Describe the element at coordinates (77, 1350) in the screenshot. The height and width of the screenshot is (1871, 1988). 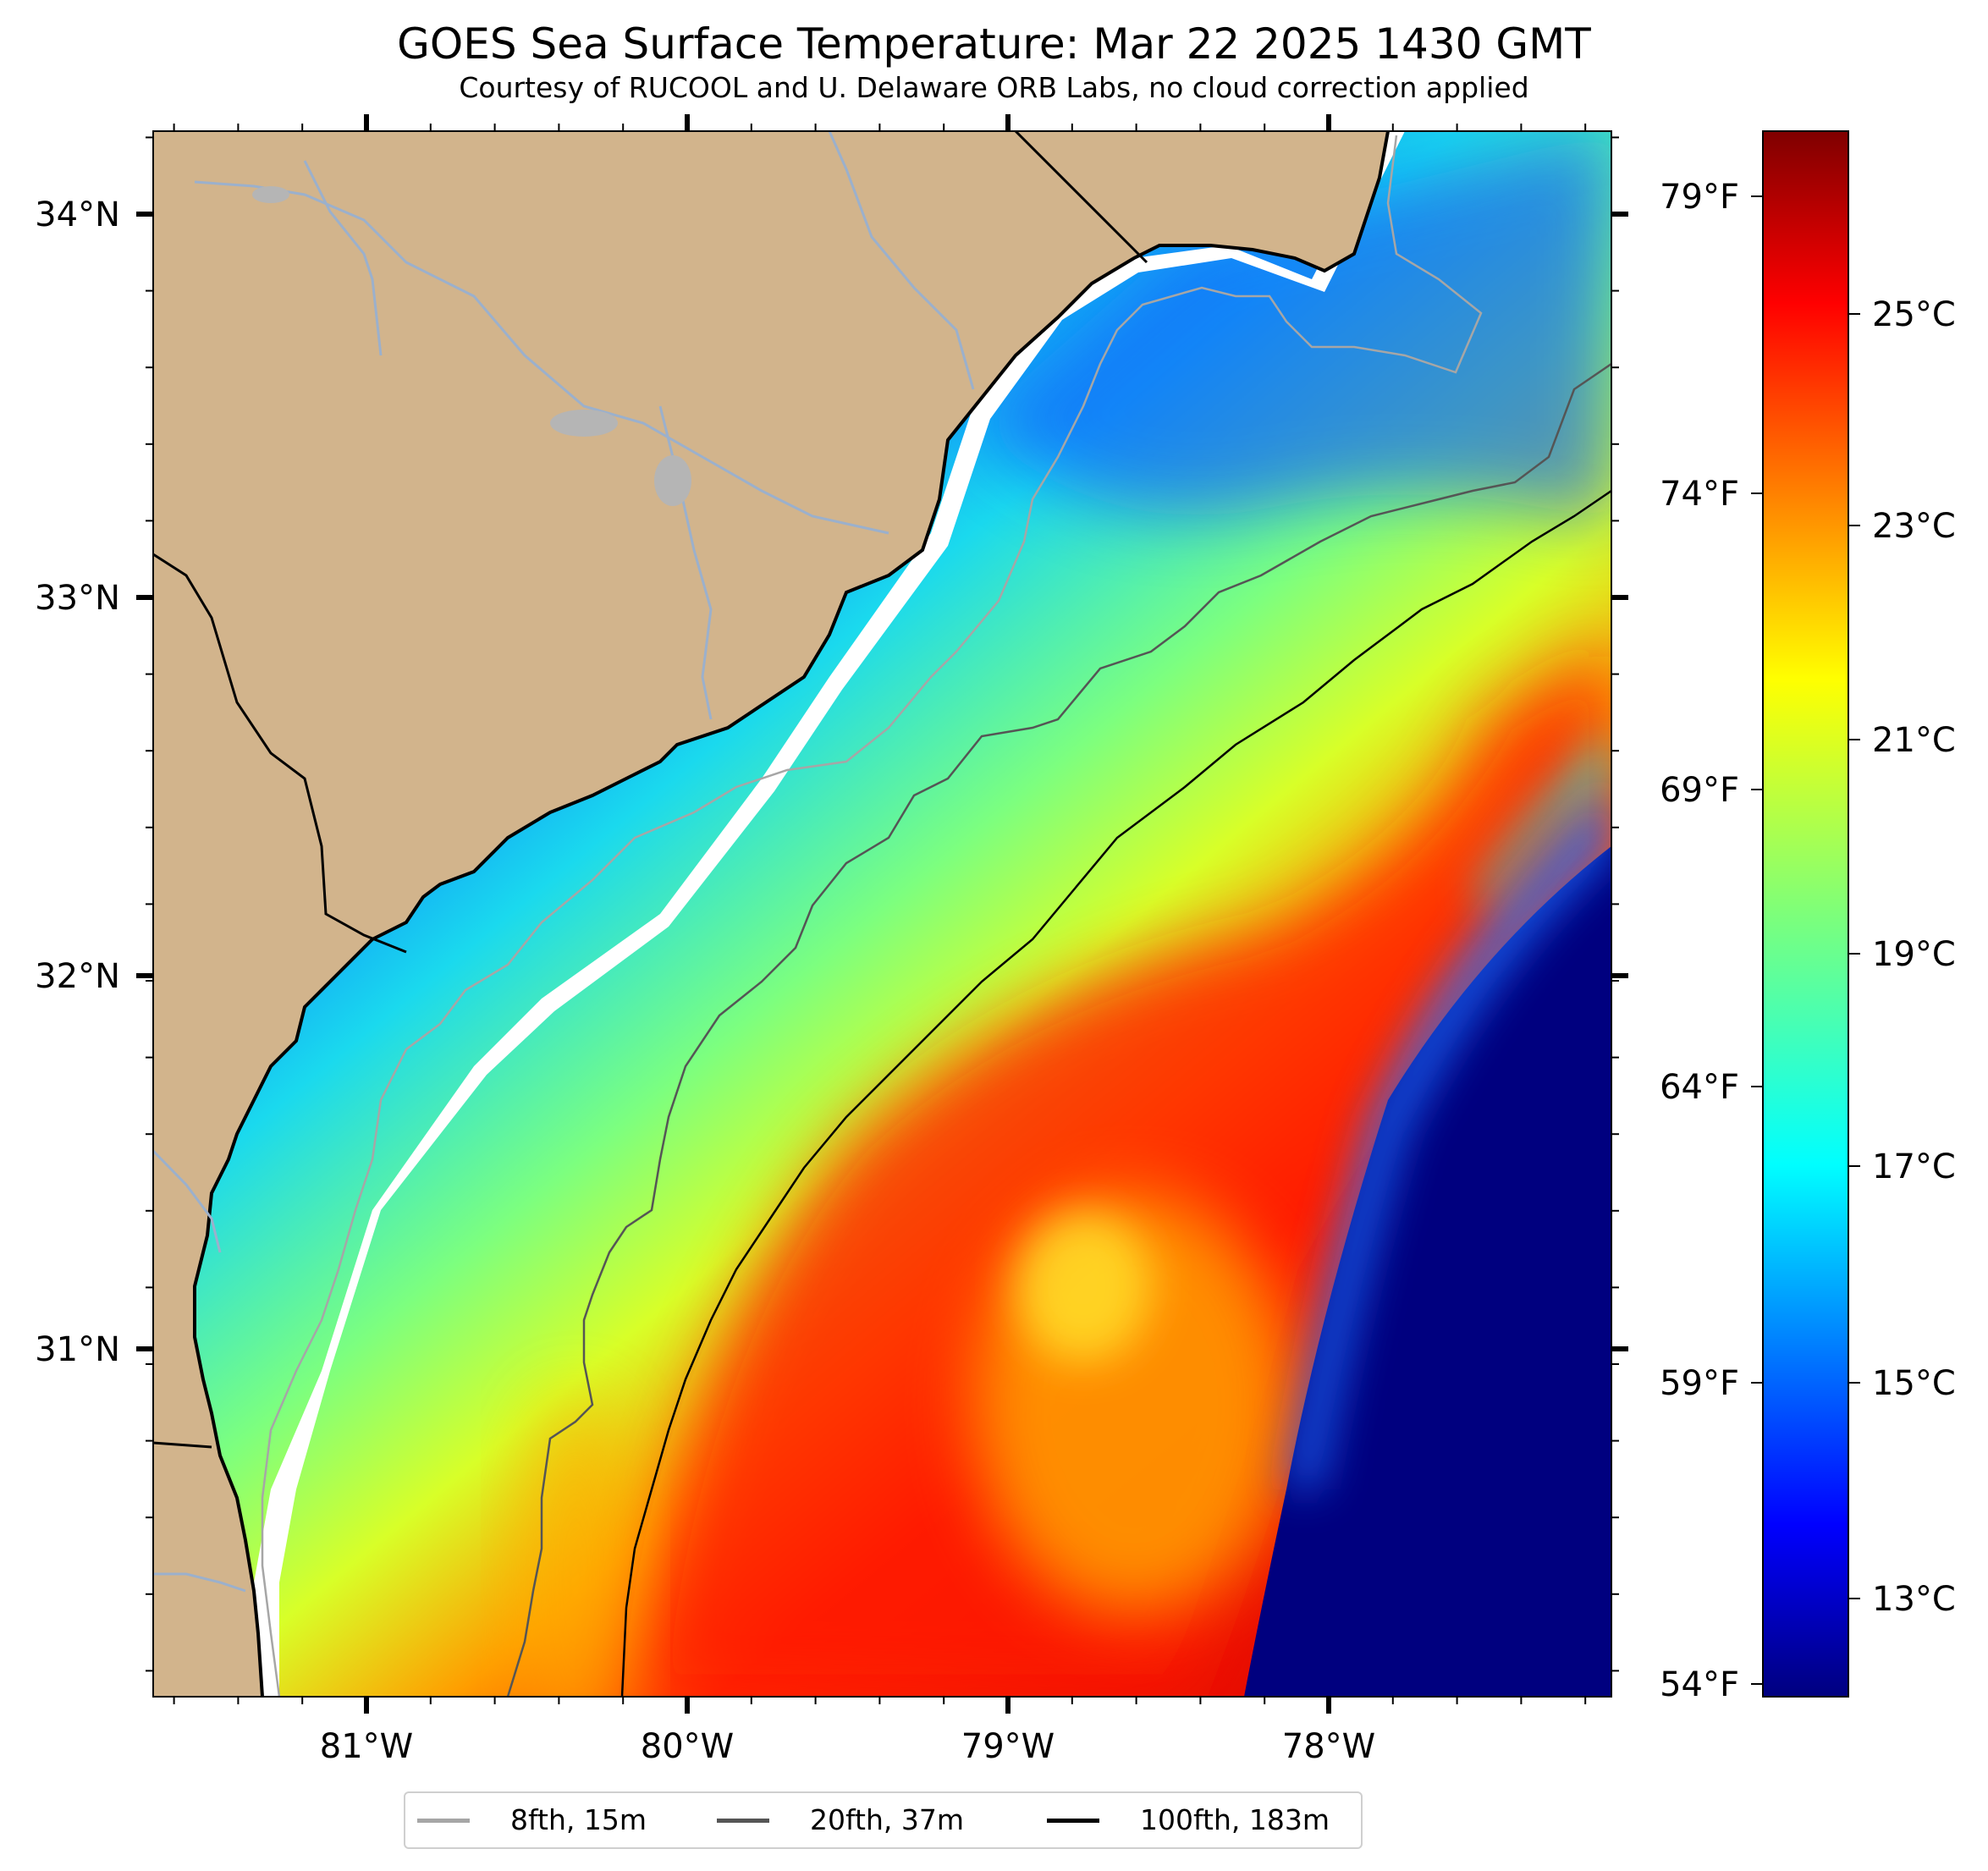
I see `lat-label: 31°N` at that location.